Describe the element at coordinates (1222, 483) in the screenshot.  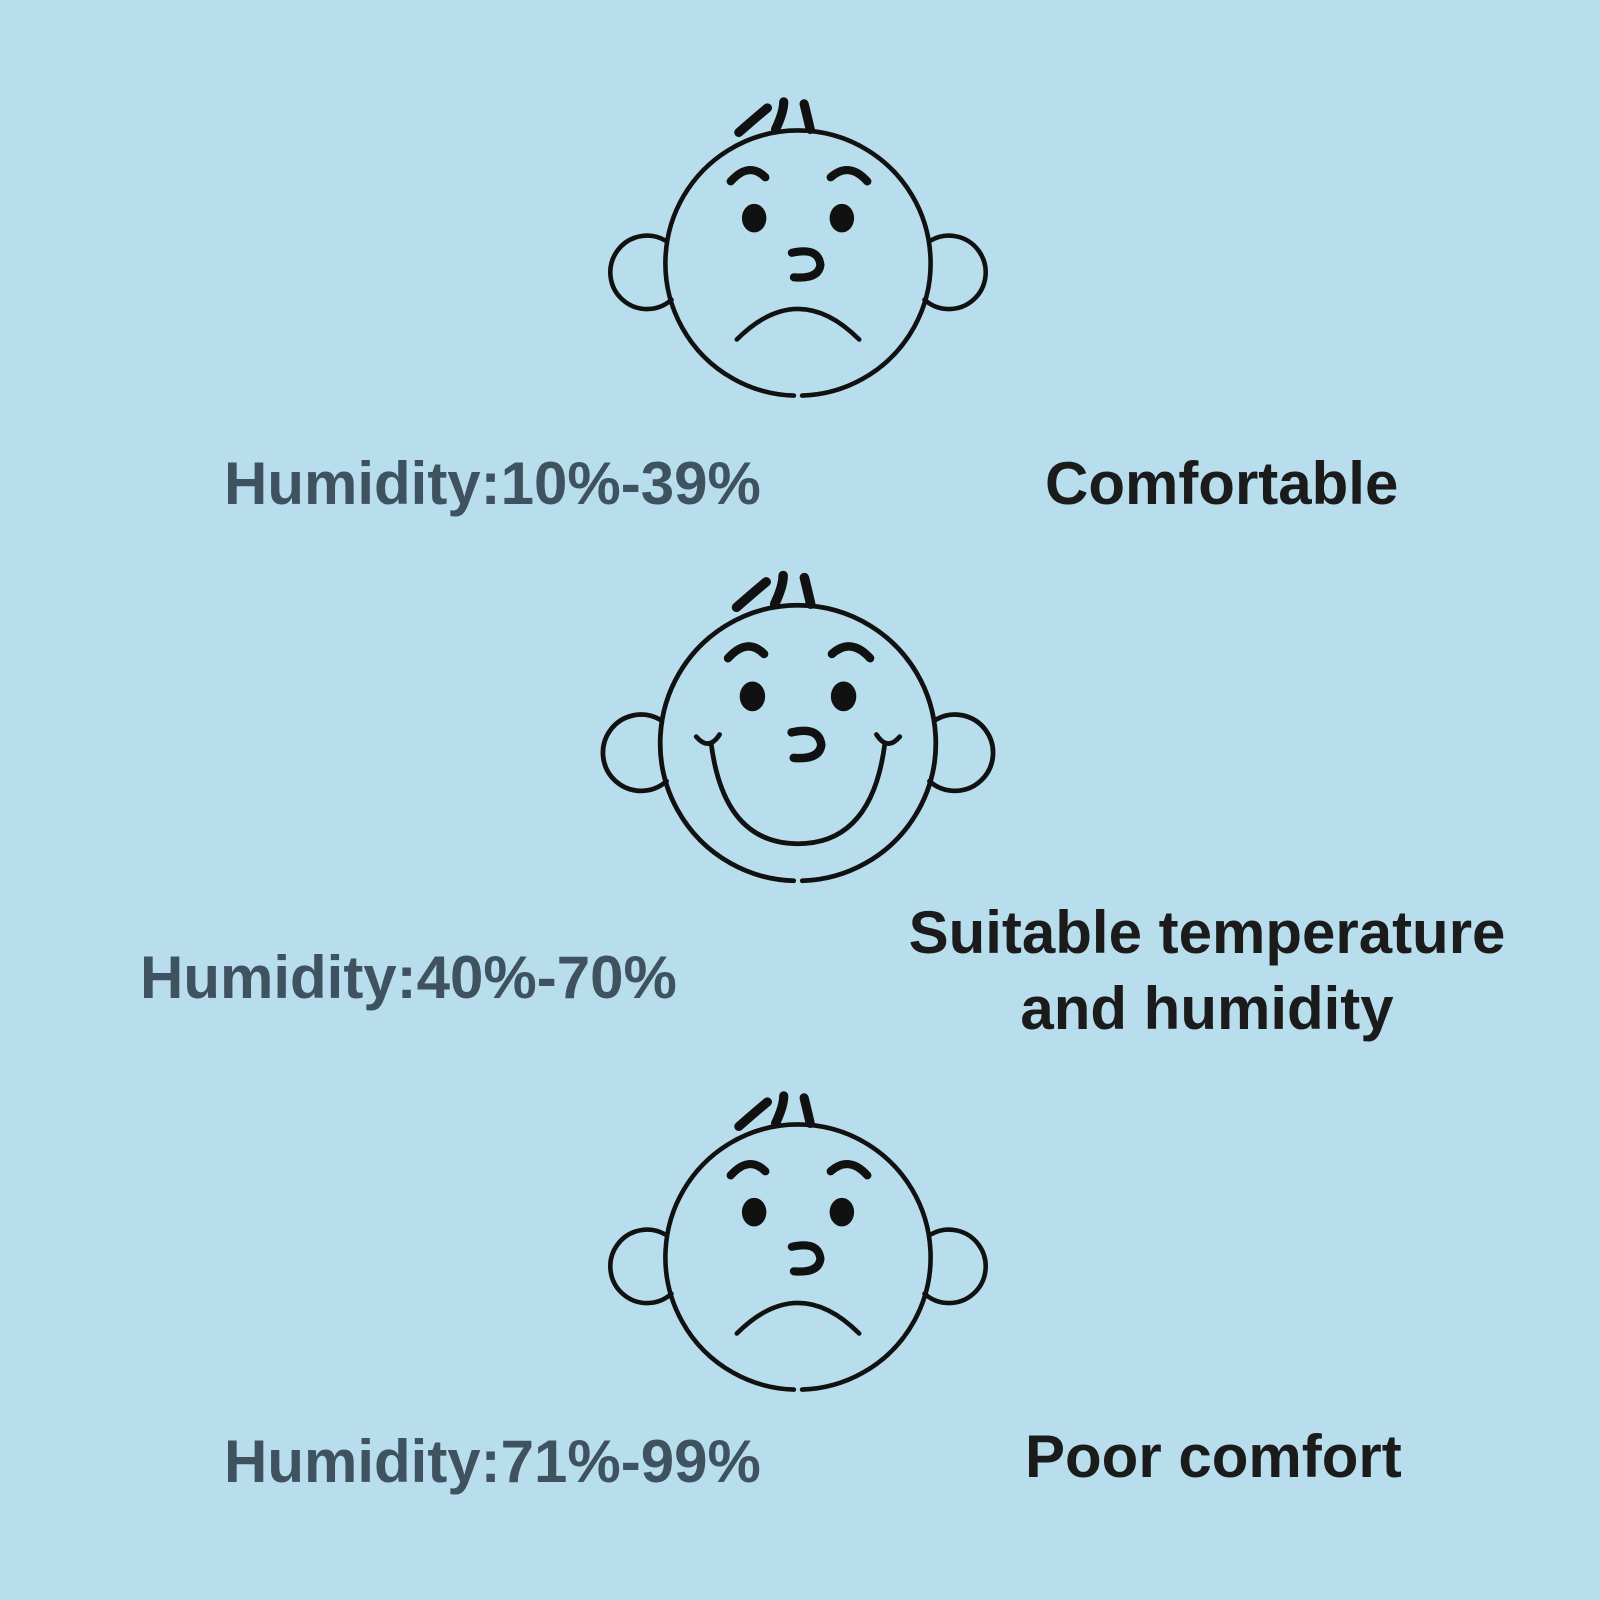
I see `comfort-label-low: Comfortable` at that location.